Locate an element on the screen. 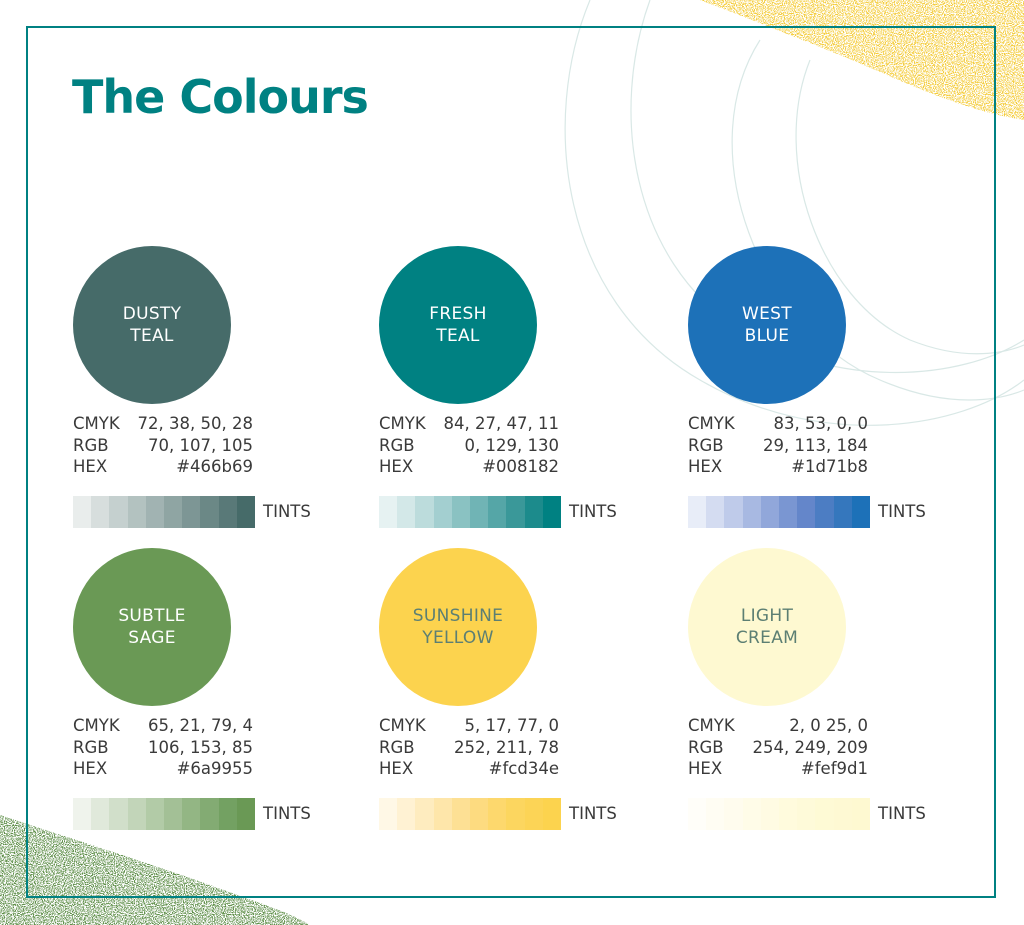 This screenshot has height=925, width=1024. rgb-value: 106, 153, 85 is located at coordinates (200, 747).